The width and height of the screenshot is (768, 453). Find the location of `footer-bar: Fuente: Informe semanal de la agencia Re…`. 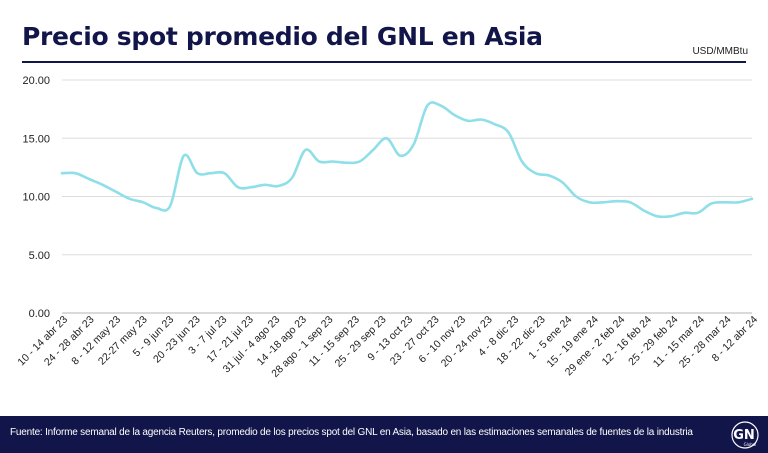

footer-bar: Fuente: Informe semanal de la agencia Re… is located at coordinates (384, 434).